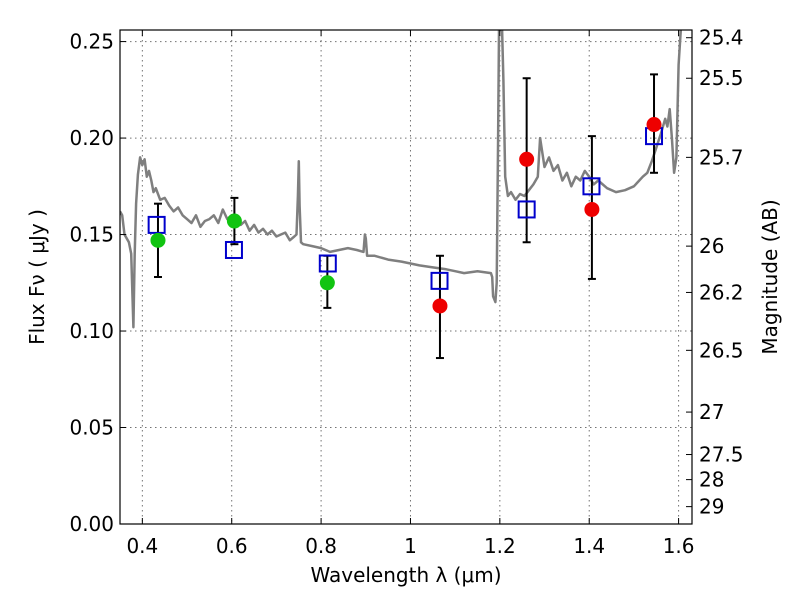 The height and width of the screenshot is (600, 800). What do you see at coordinates (410, 546) in the screenshot?
I see `x-tick-label: 1` at bounding box center [410, 546].